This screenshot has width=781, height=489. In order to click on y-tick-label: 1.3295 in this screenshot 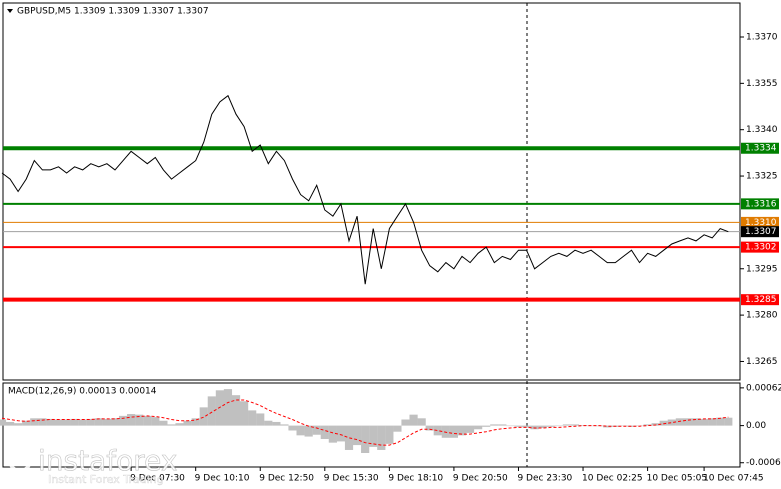, I will do `click(762, 269)`.